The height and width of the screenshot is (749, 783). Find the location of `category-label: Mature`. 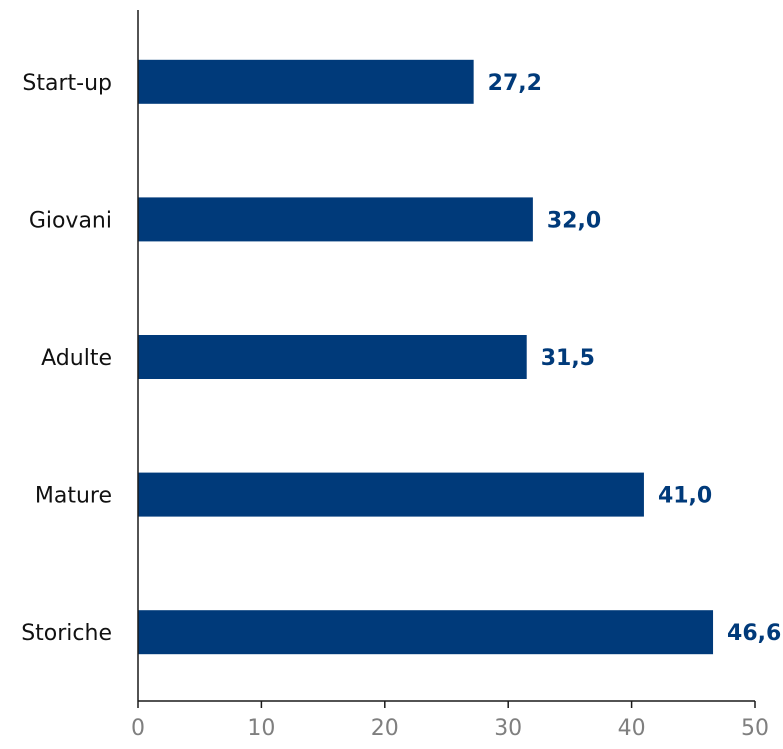

category-label: Mature is located at coordinates (73, 496).